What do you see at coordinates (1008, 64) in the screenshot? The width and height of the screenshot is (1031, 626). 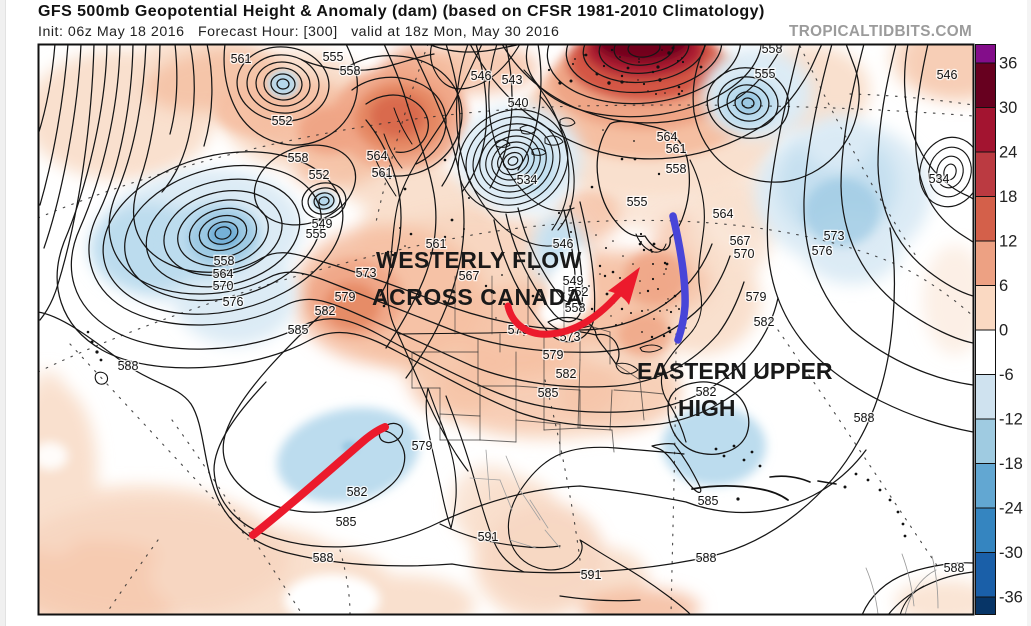 I see `svg-text: 36` at bounding box center [1008, 64].